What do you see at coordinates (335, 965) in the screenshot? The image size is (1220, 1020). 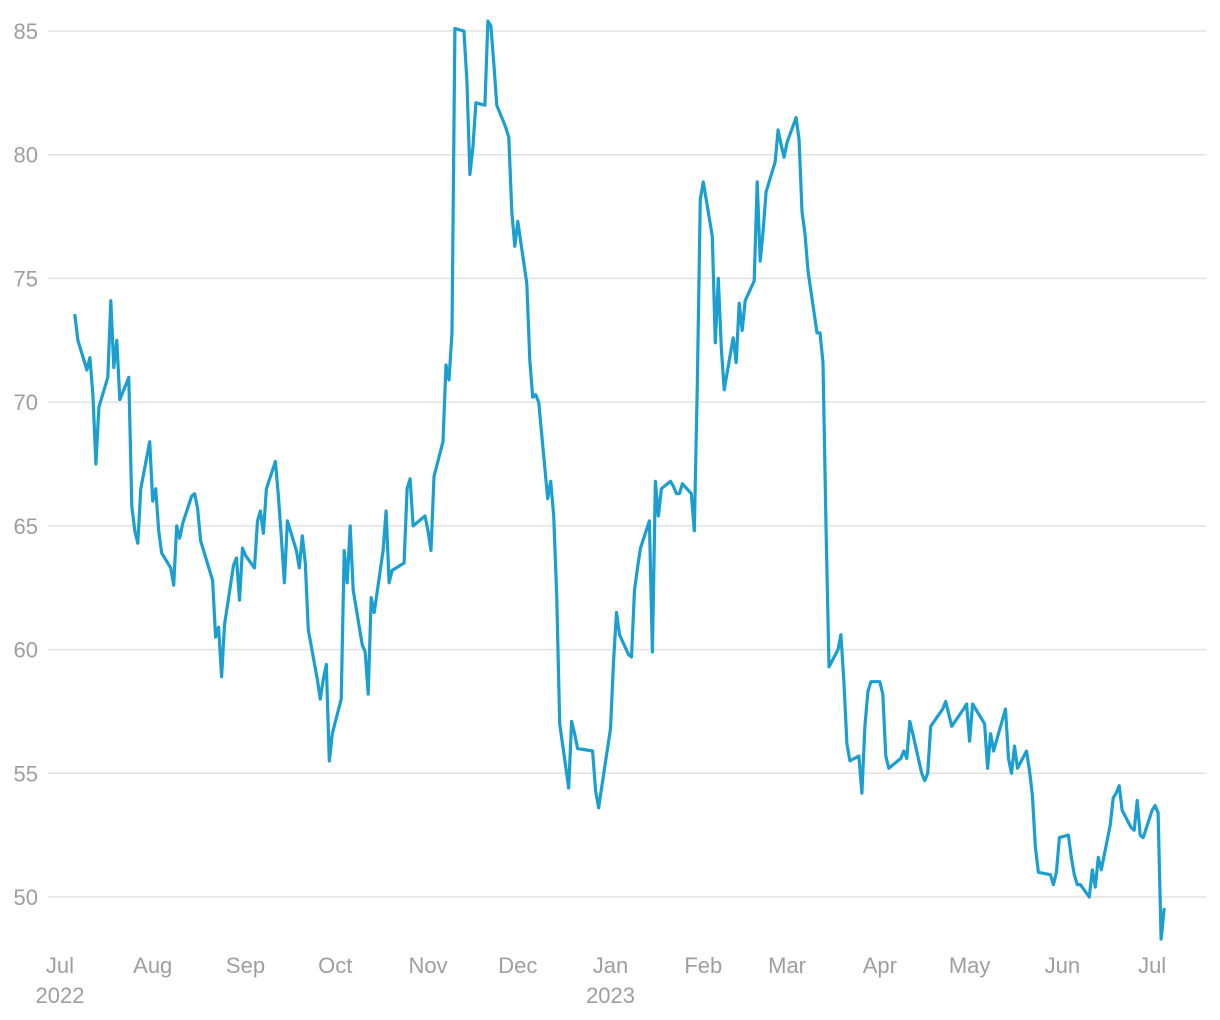 I see `x-tick-label: Oct` at bounding box center [335, 965].